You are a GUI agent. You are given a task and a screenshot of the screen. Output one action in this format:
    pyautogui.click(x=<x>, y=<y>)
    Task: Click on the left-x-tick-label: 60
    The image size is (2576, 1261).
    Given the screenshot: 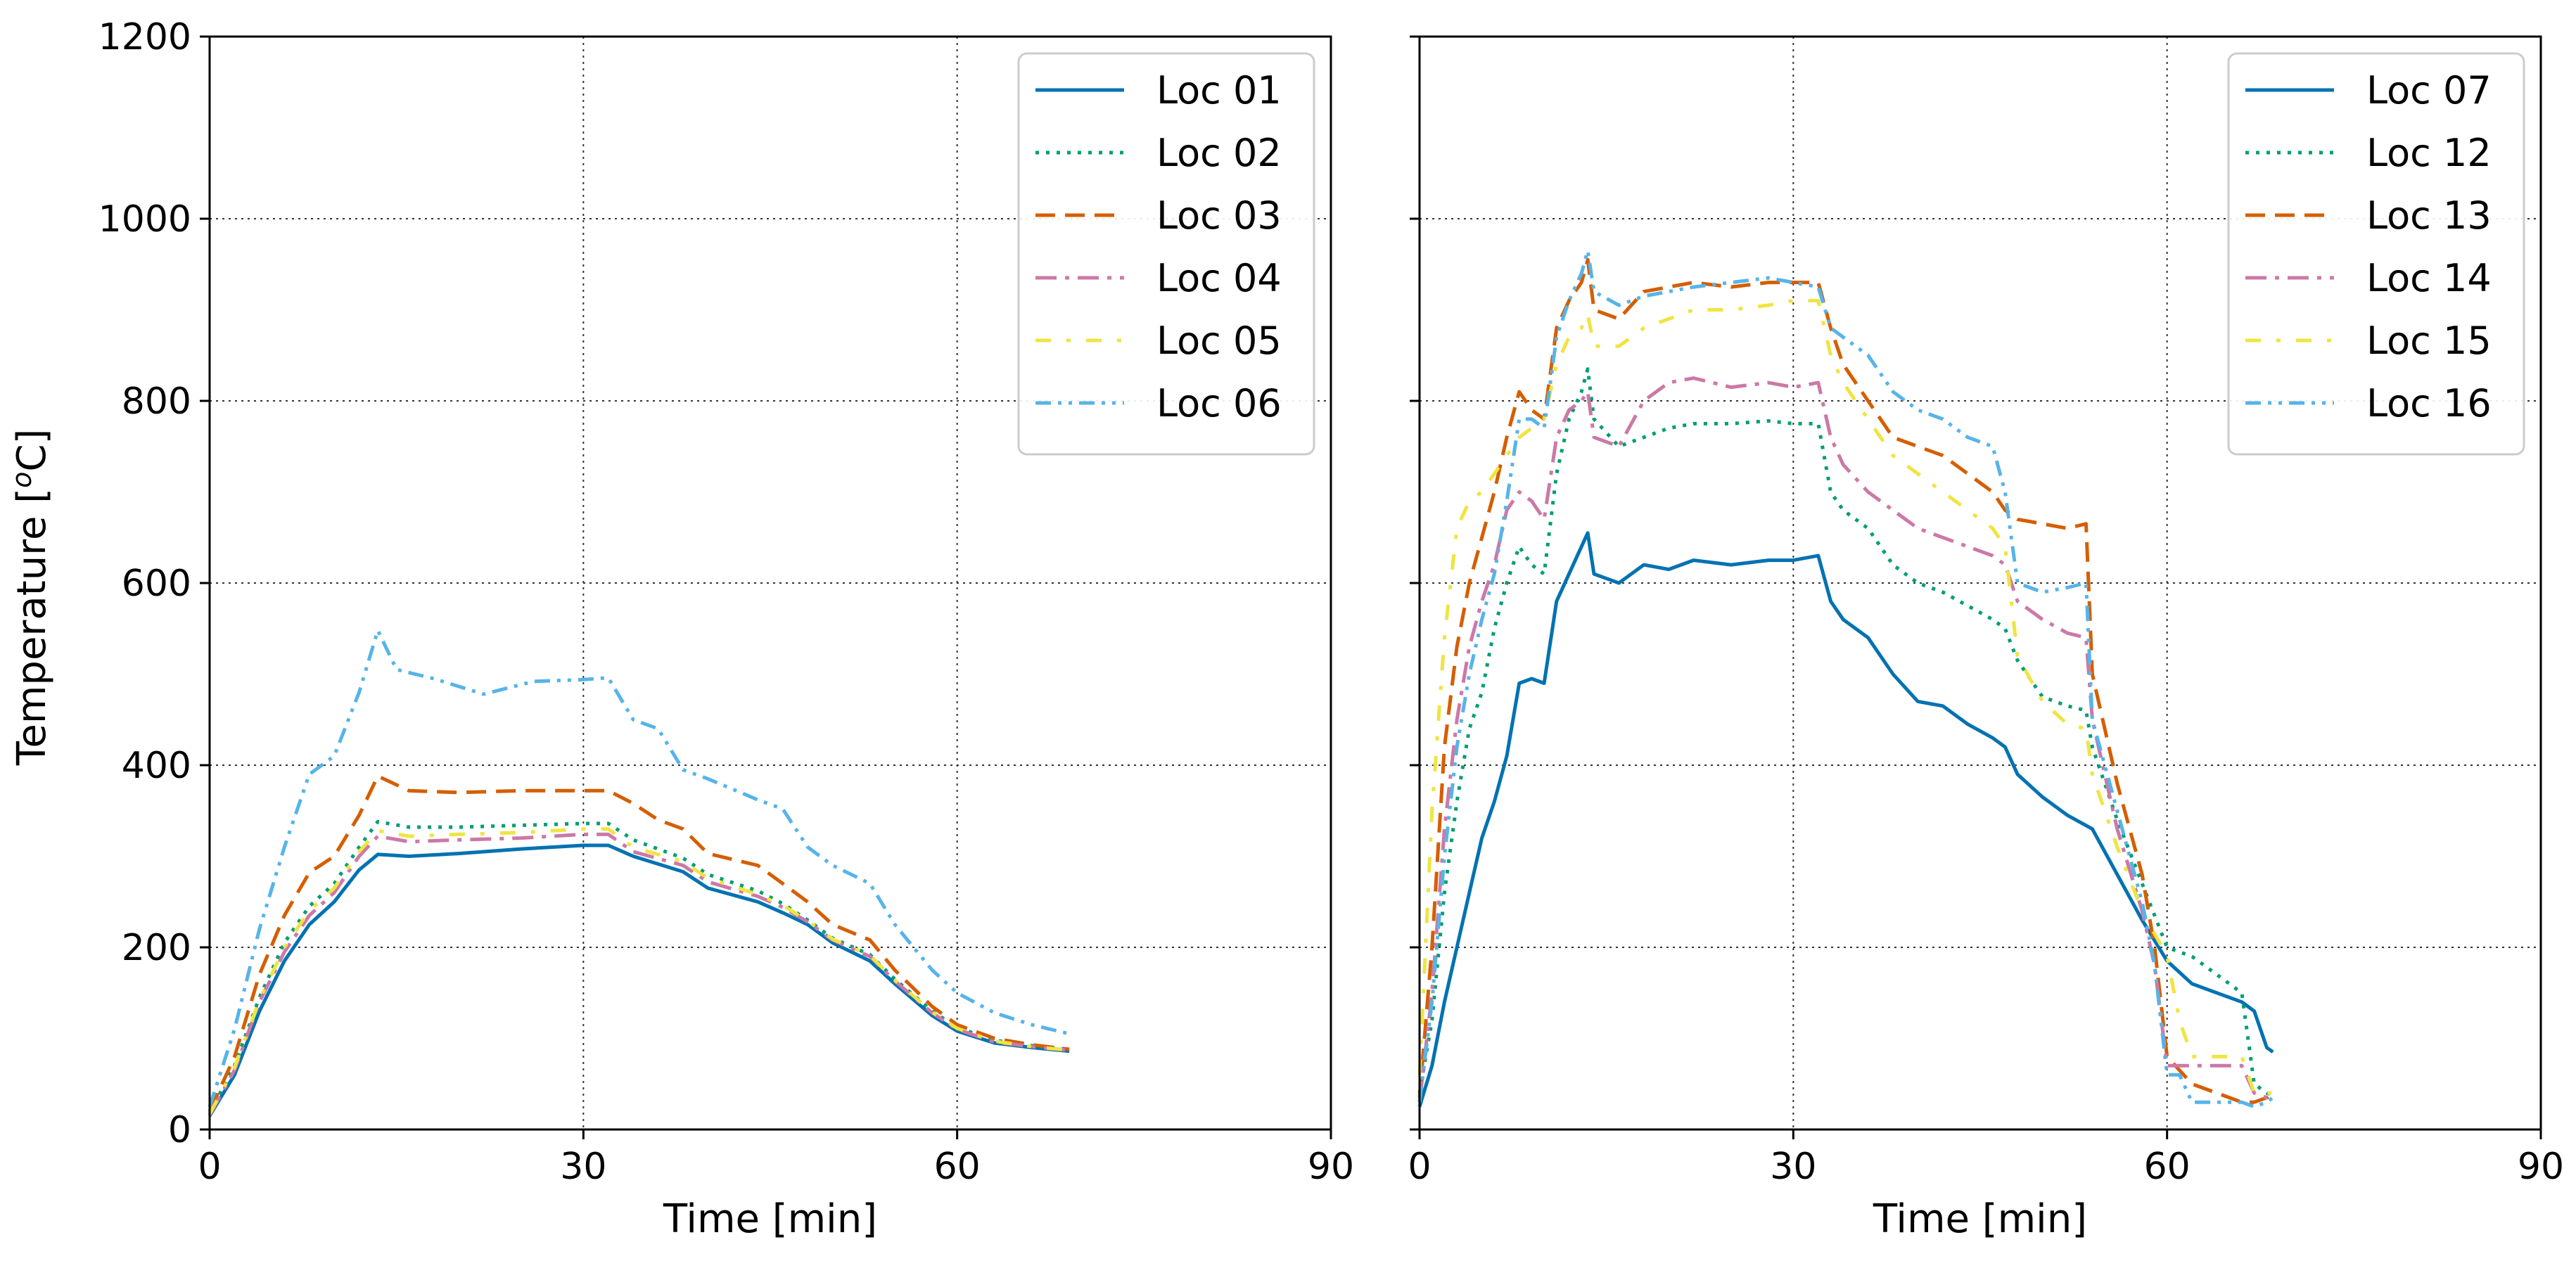 What is the action you would take?
    pyautogui.click(x=957, y=1167)
    